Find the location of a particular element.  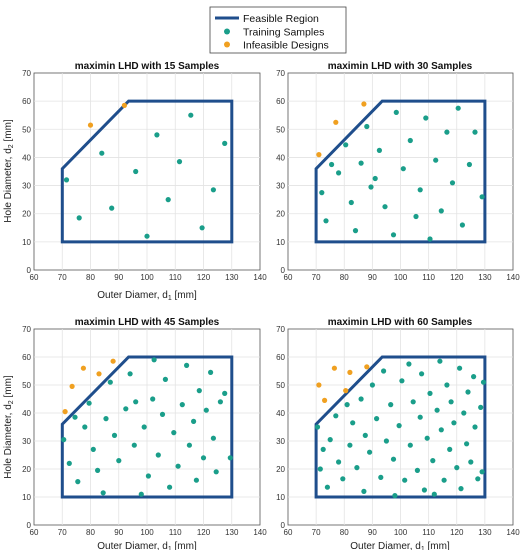

y-axis-label: Hole Diameter, d2 [mm] is located at coordinates (9, 427).